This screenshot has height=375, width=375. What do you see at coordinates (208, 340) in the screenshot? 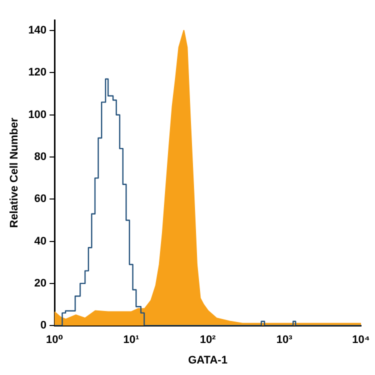
I see `x-tick-label: 10²` at bounding box center [208, 340].